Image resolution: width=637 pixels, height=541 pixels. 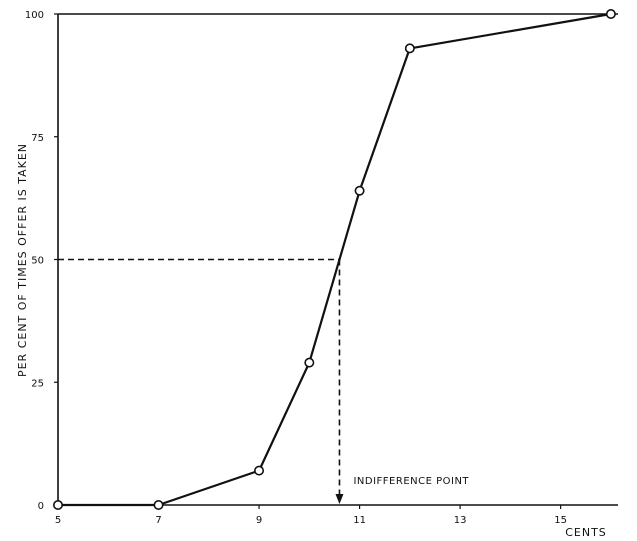 I want to click on indifference-arrowhead, so click(x=339, y=499).